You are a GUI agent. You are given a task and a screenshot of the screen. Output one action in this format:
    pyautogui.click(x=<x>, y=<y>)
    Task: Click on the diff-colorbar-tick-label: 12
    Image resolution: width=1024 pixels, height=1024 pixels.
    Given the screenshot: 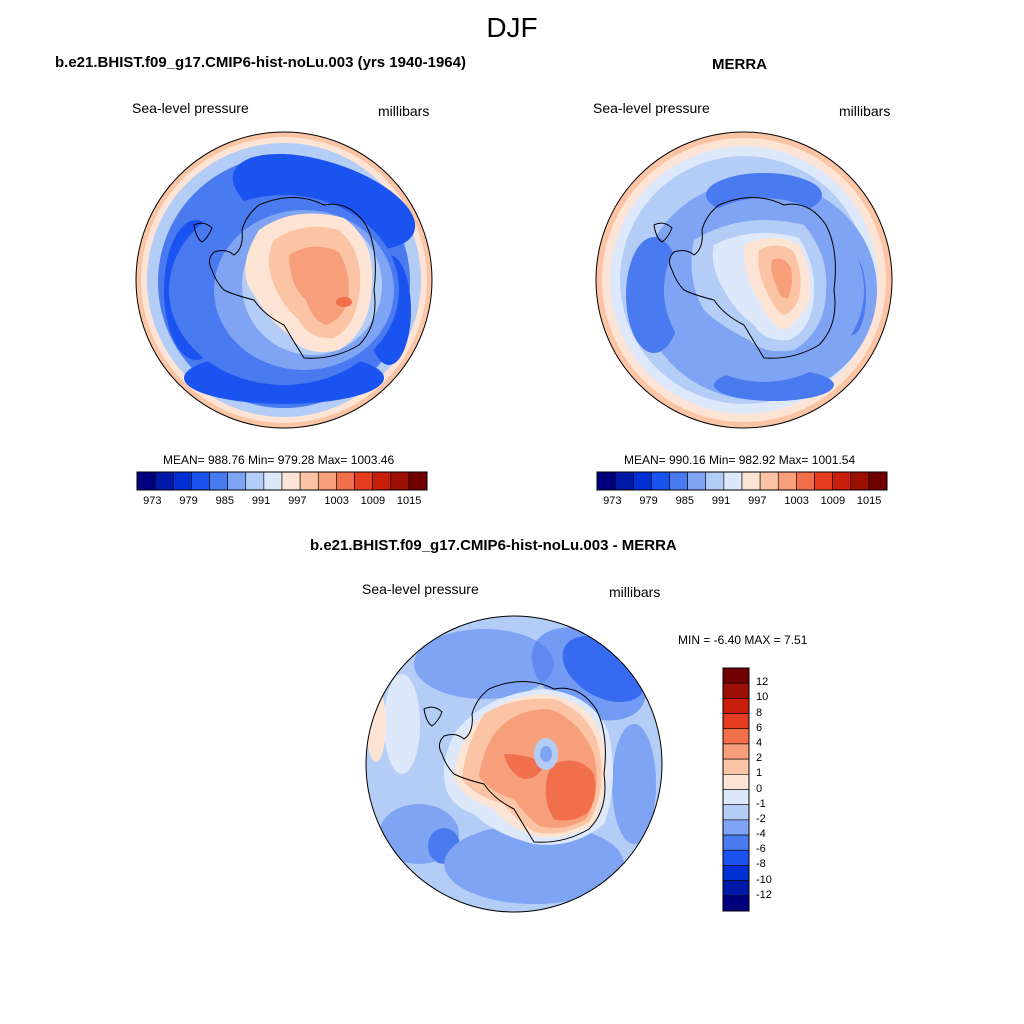 What is the action you would take?
    pyautogui.click(x=762, y=682)
    